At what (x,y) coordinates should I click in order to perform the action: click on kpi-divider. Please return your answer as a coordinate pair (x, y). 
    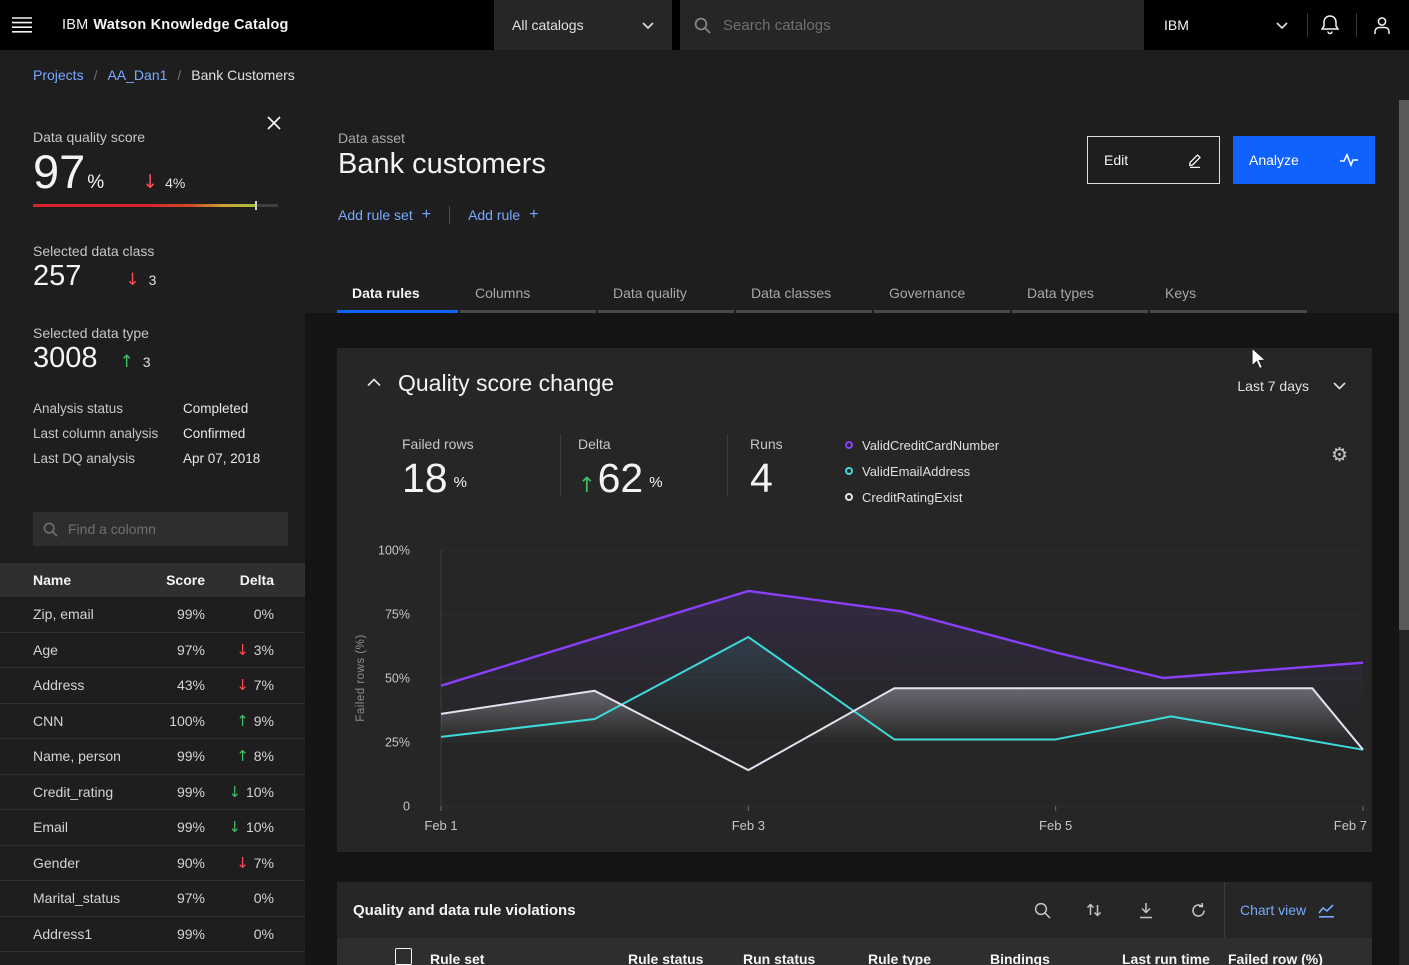
    Looking at the image, I should click on (727, 465).